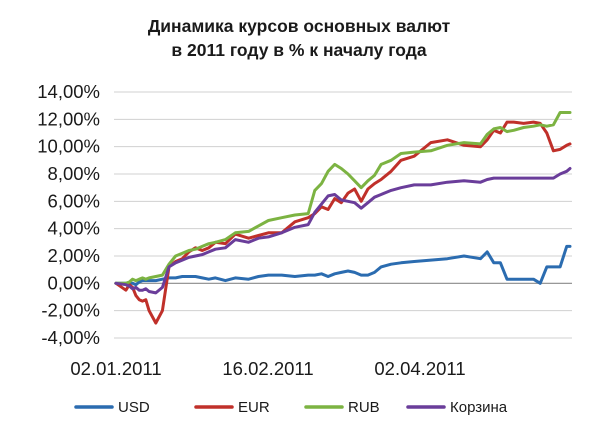 The image size is (598, 430). Describe the element at coordinates (254, 407) in the screenshot. I see `legend-label: EUR` at that location.